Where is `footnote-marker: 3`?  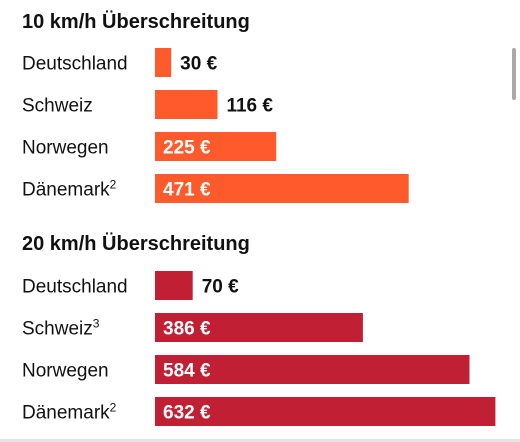
footnote-marker: 3 is located at coordinates (96, 324).